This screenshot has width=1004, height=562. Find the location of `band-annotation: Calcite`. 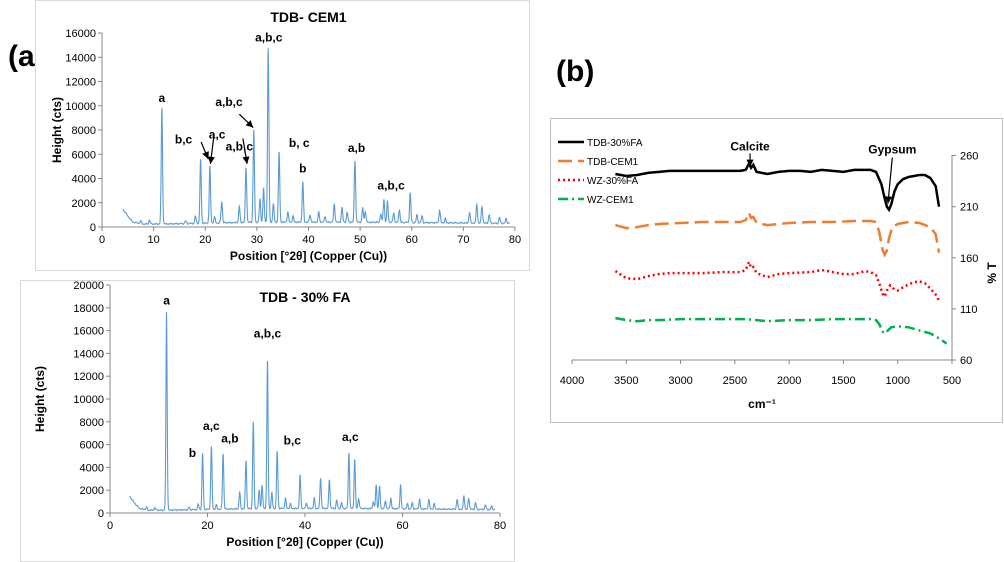

band-annotation: Calcite is located at coordinates (750, 146).